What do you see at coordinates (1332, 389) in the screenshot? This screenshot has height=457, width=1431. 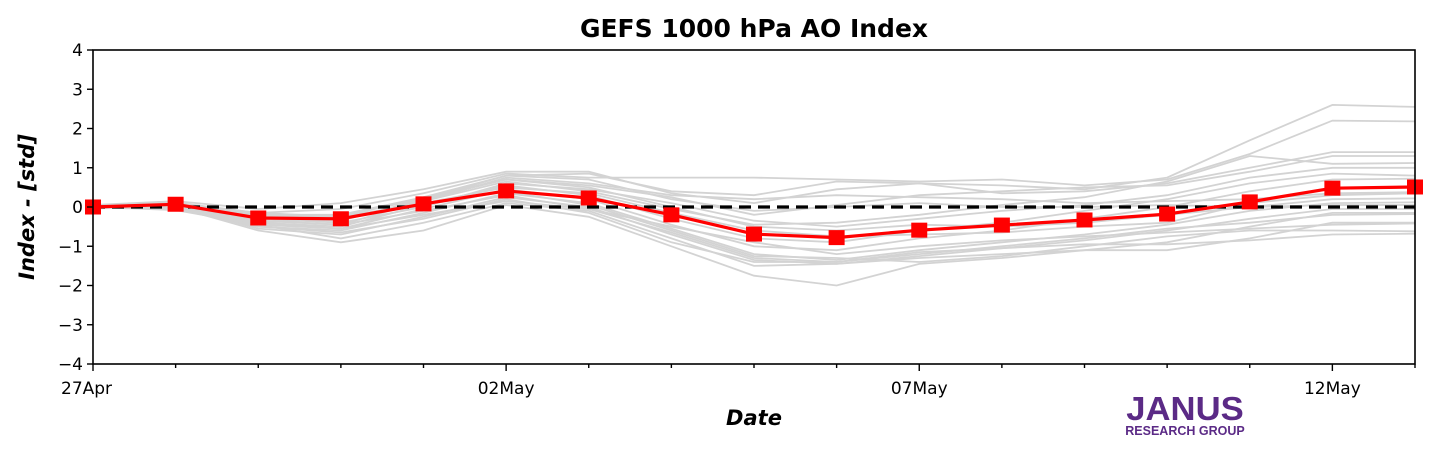 I see `x-tick-label: 12May` at bounding box center [1332, 389].